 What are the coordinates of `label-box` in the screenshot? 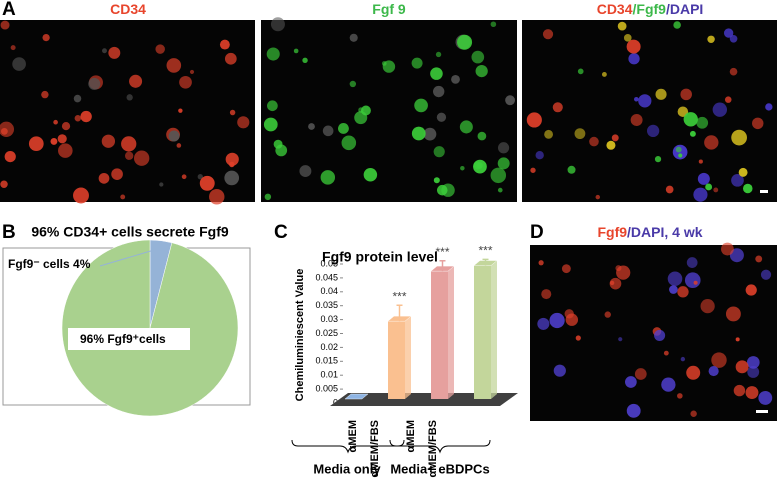 It's located at (129, 339).